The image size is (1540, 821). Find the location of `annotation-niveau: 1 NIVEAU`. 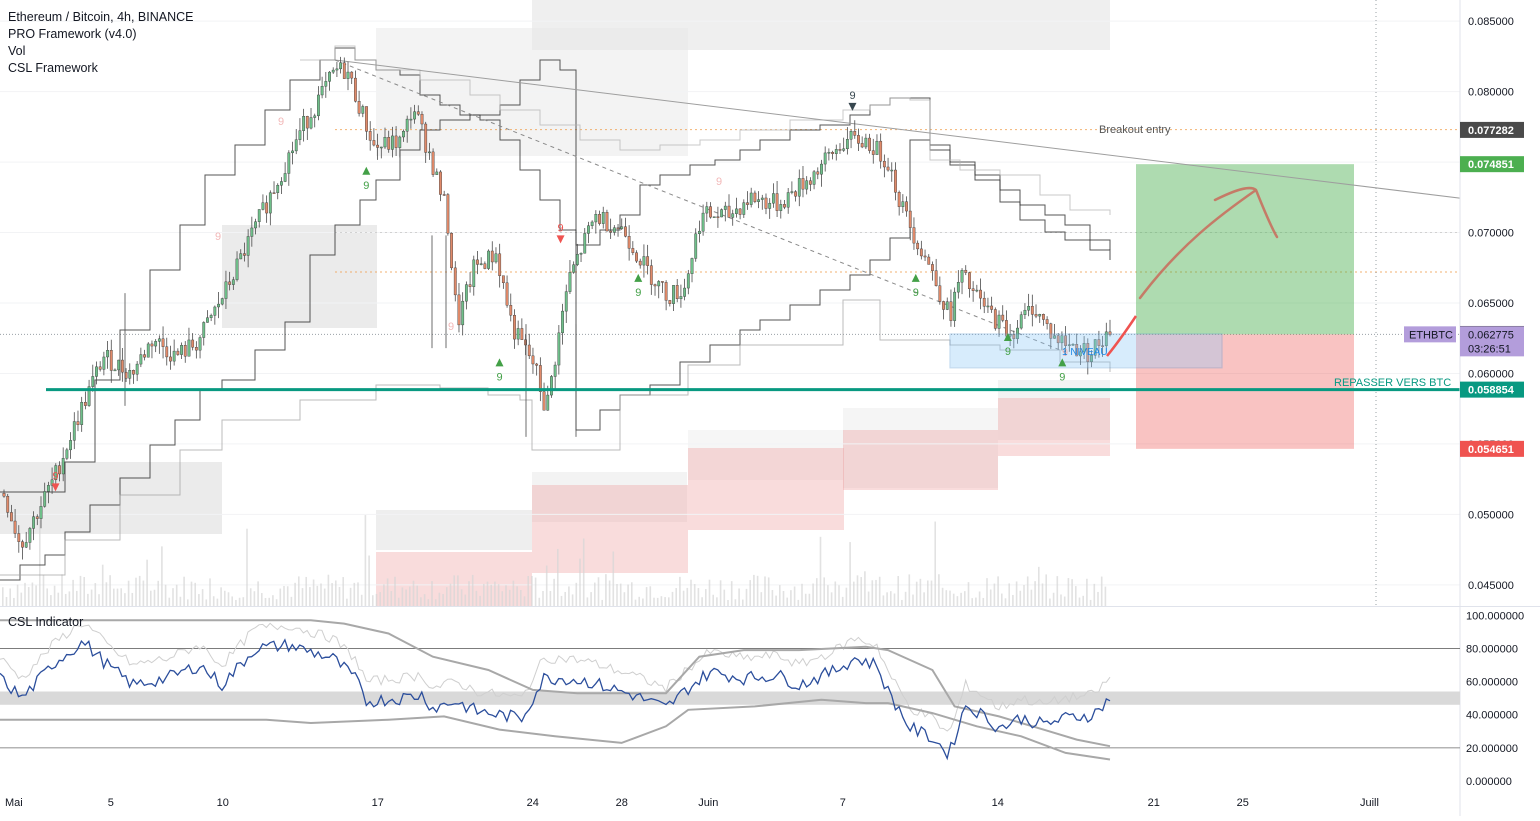

annotation-niveau: 1 NIVEAU is located at coordinates (1085, 352).